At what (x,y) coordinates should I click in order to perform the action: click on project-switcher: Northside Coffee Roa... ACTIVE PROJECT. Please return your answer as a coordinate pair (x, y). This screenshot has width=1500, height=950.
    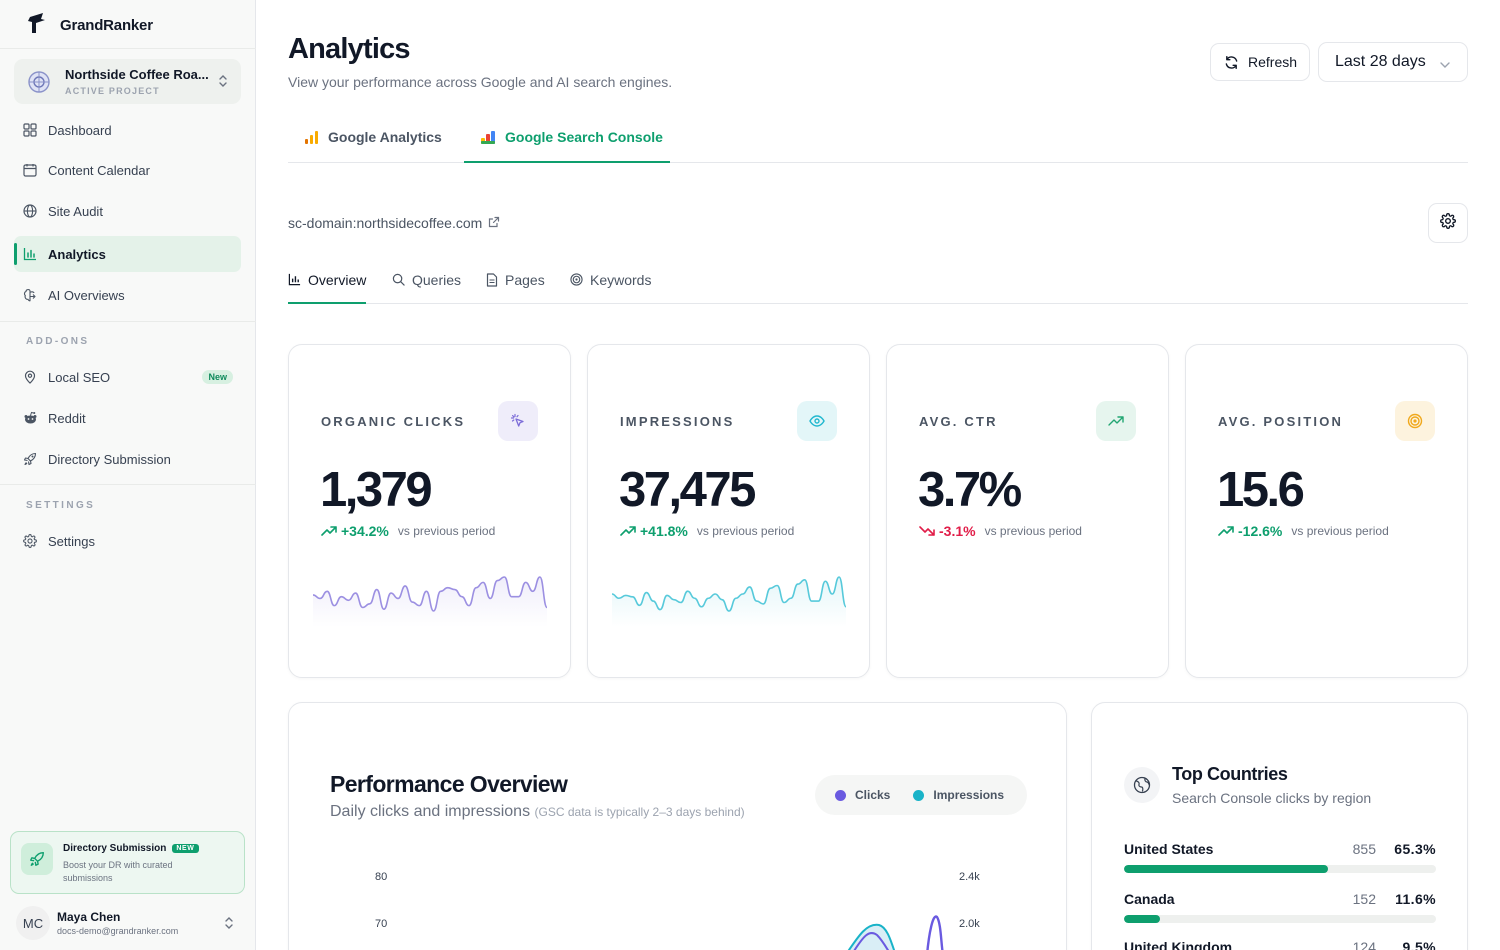
    Looking at the image, I should click on (127, 81).